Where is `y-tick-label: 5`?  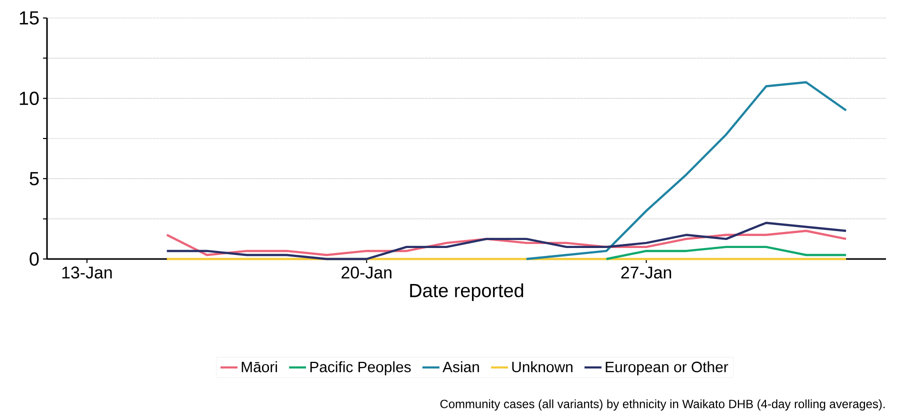
y-tick-label: 5 is located at coordinates (34, 179).